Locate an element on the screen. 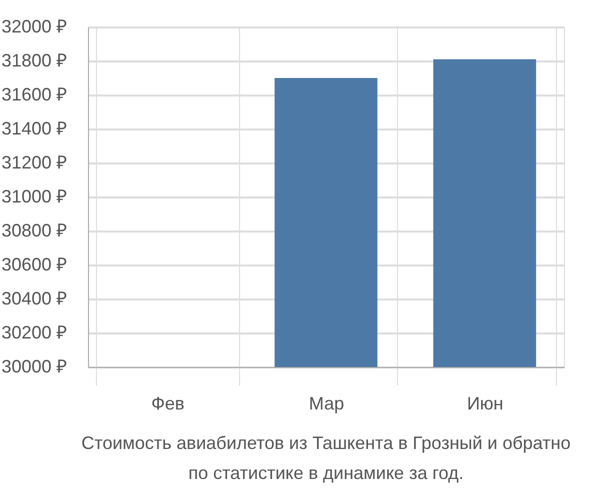 This screenshot has width=600, height=500. text: Стоимость авиабилетов из Ташкента в Грозный и обратно is located at coordinates (326, 443).